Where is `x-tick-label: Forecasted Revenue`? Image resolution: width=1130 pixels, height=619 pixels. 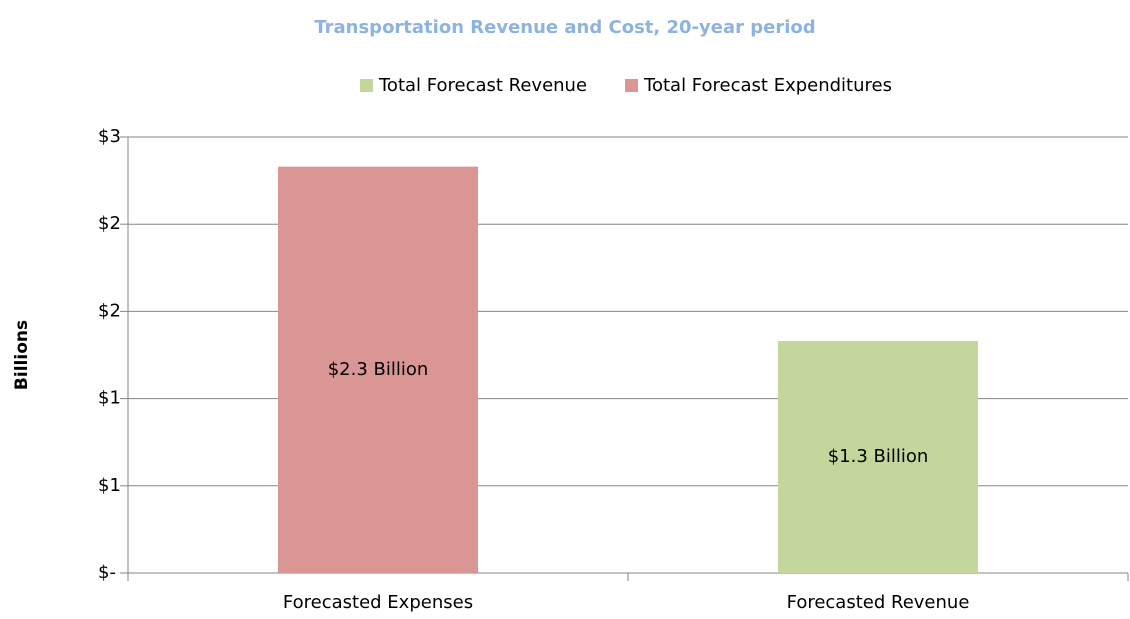 x-tick-label: Forecasted Revenue is located at coordinates (878, 602).